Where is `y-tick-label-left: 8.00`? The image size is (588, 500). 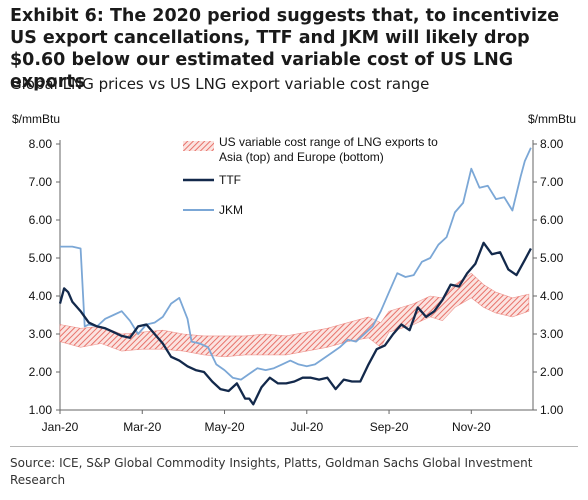 y-tick-label-left: 8.00 is located at coordinates (41, 144).